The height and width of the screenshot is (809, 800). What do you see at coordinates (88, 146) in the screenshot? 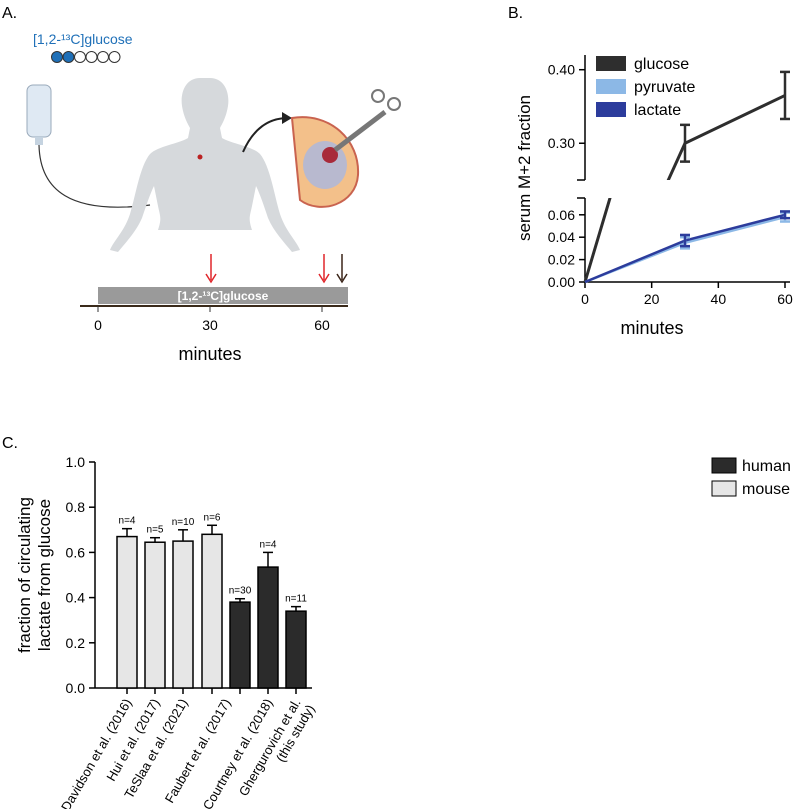
I see `iv-bag` at bounding box center [88, 146].